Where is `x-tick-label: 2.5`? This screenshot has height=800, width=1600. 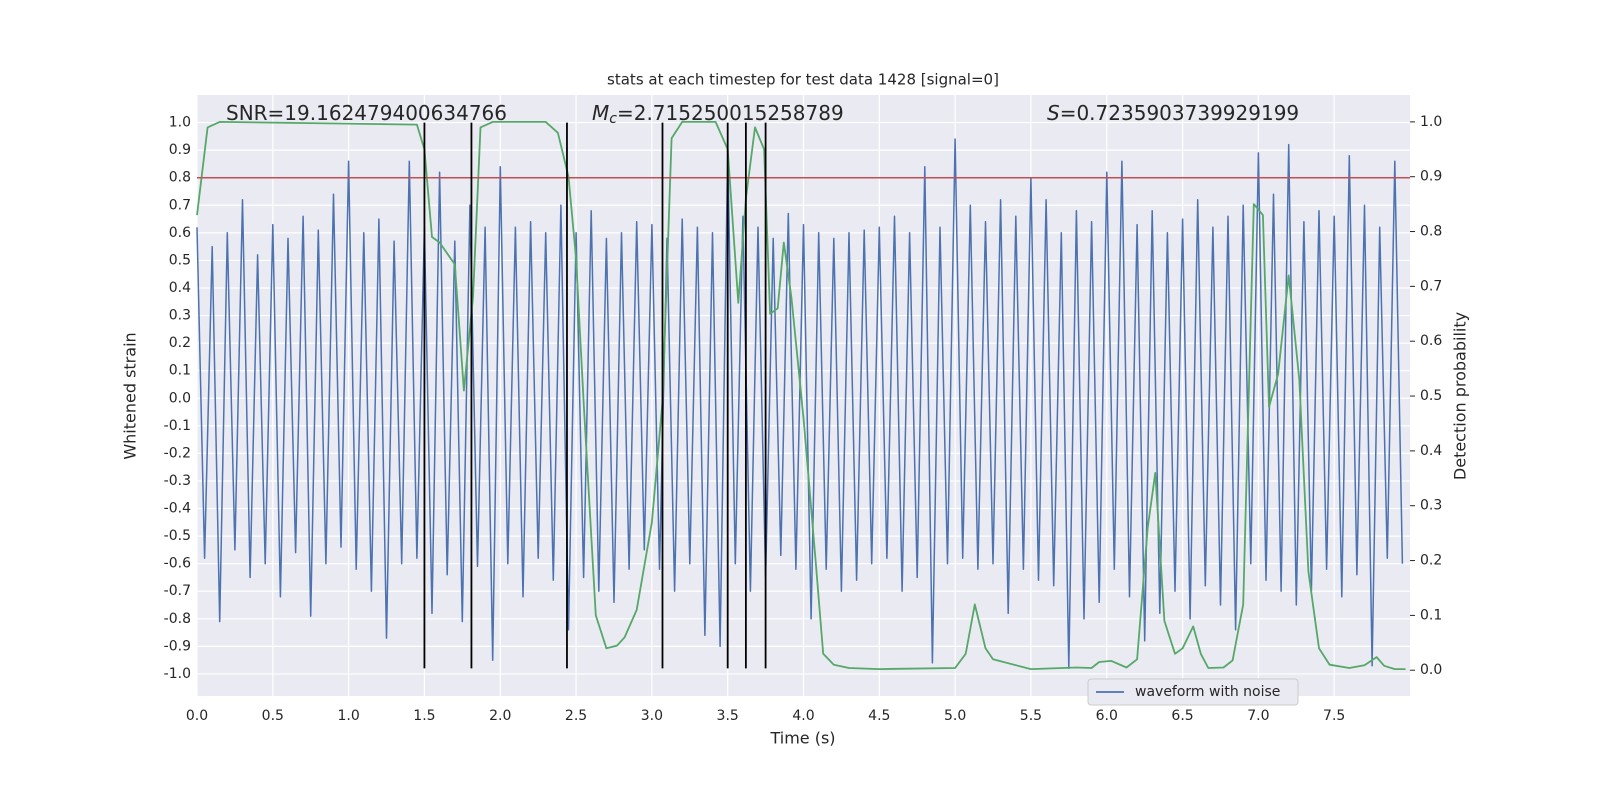
x-tick-label: 2.5 is located at coordinates (576, 716).